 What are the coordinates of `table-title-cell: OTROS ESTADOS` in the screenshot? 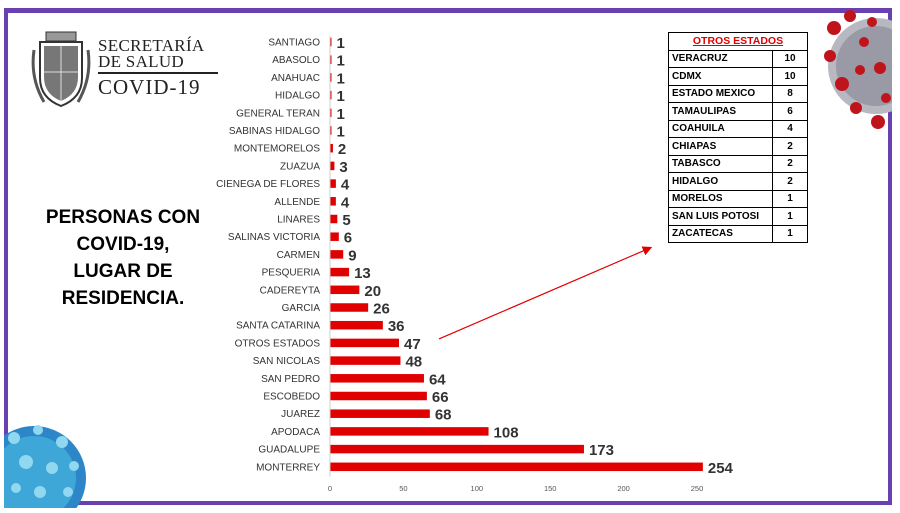 It's located at (738, 41).